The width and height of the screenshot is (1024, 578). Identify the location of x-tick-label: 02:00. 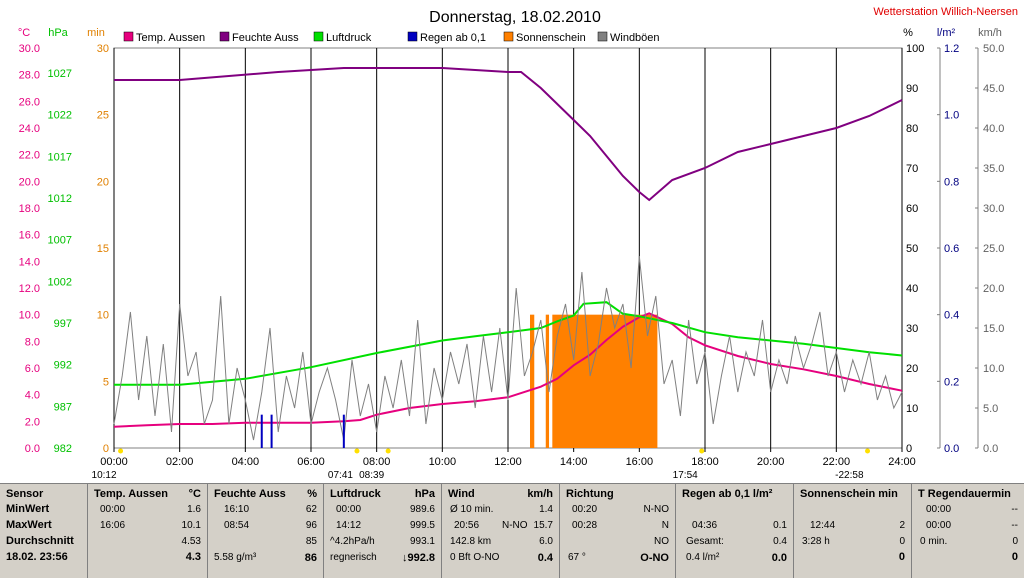
(180, 462).